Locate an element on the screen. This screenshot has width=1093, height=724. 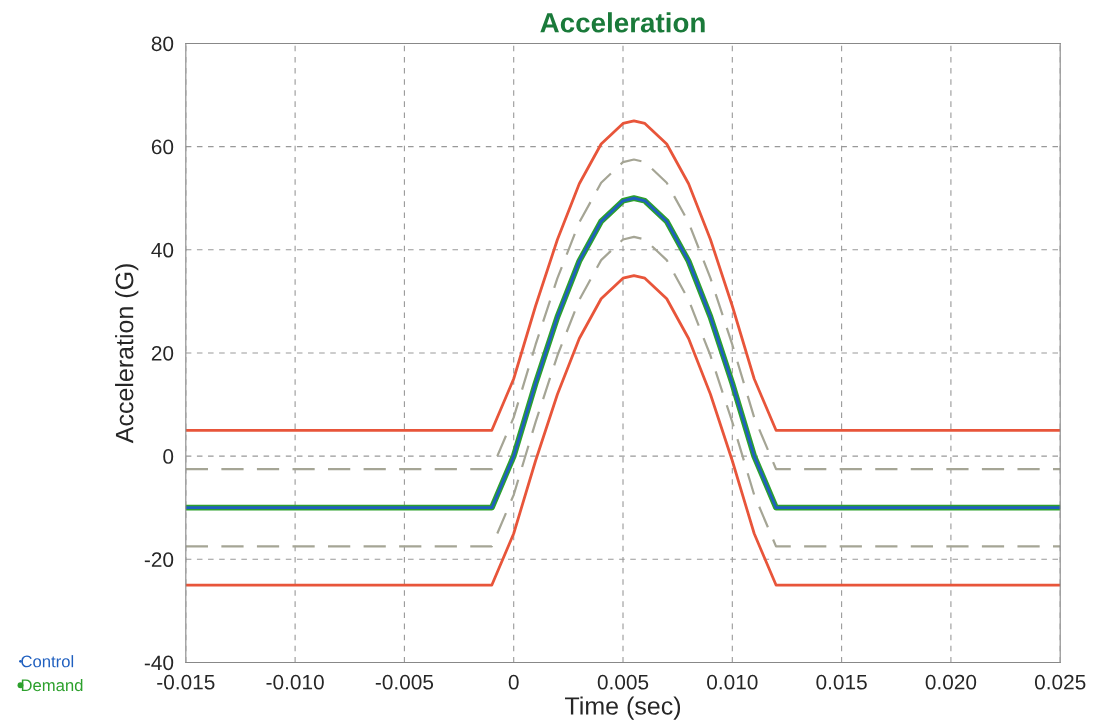
y-tick-label: 80 is located at coordinates (162, 44).